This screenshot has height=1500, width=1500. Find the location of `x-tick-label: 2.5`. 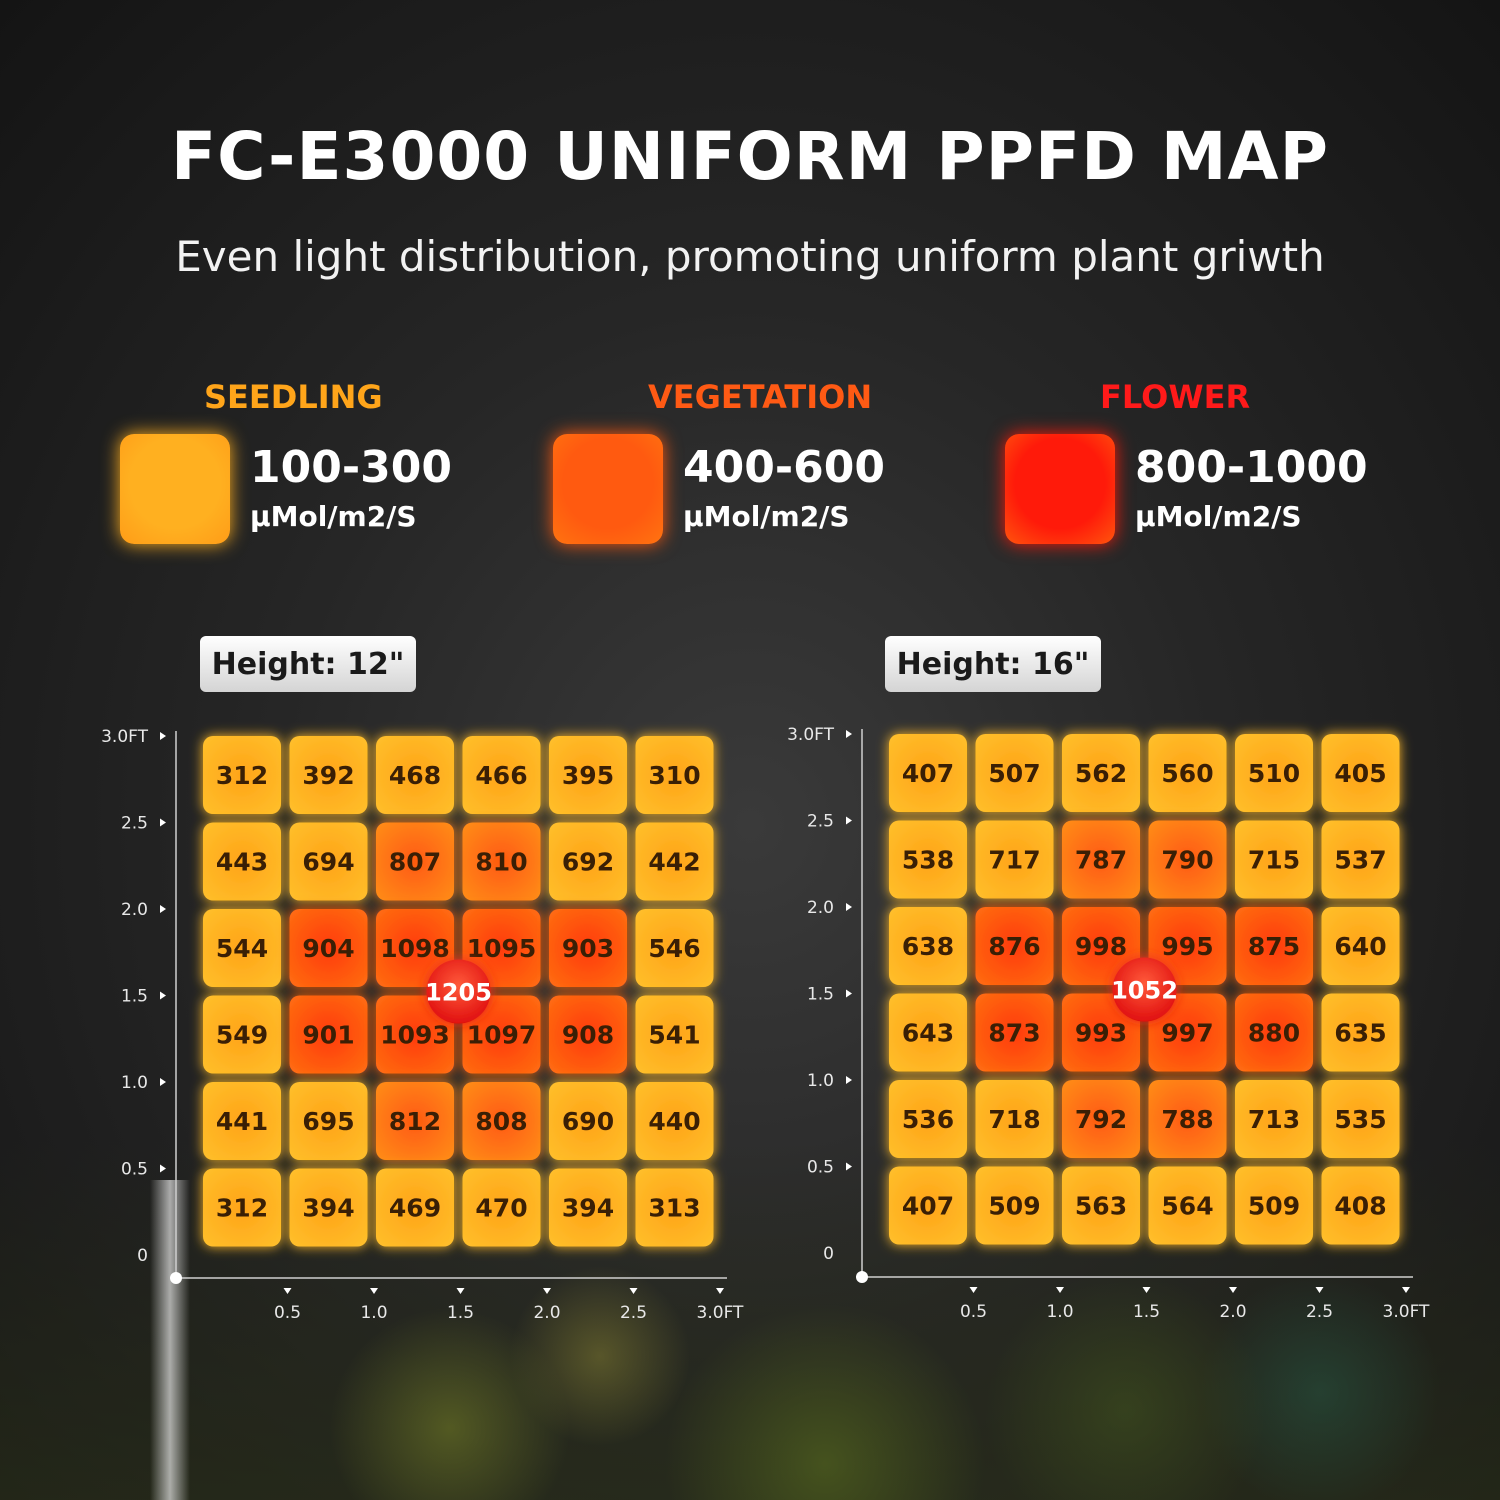

x-tick-label: 2.5 is located at coordinates (1319, 1312).